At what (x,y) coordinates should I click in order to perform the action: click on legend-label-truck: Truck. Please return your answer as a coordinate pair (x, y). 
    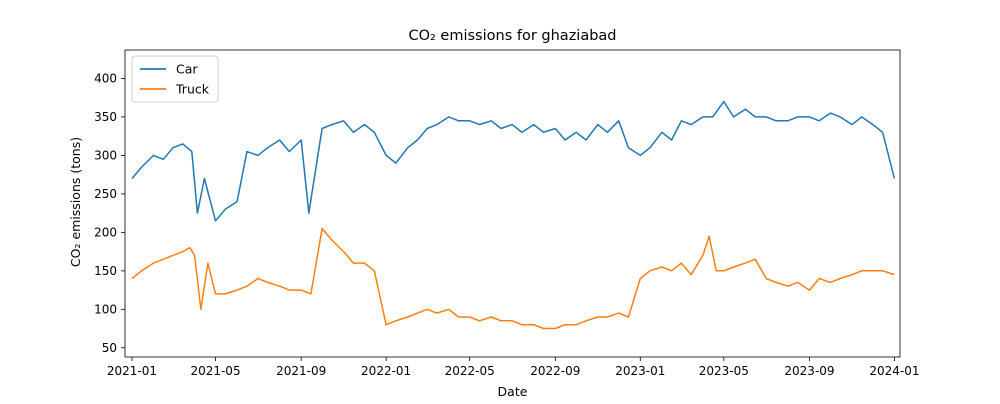
    Looking at the image, I should click on (192, 89).